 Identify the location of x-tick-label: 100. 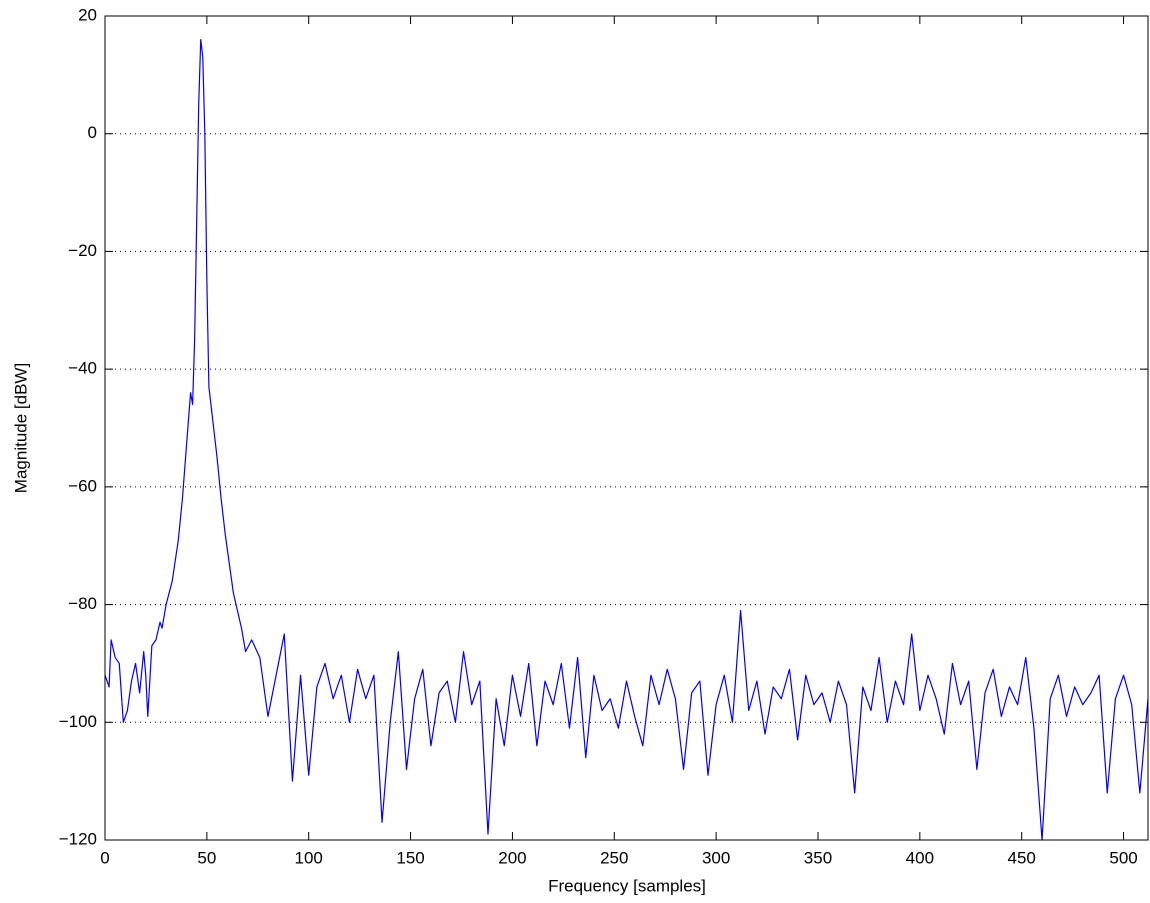
(309, 857).